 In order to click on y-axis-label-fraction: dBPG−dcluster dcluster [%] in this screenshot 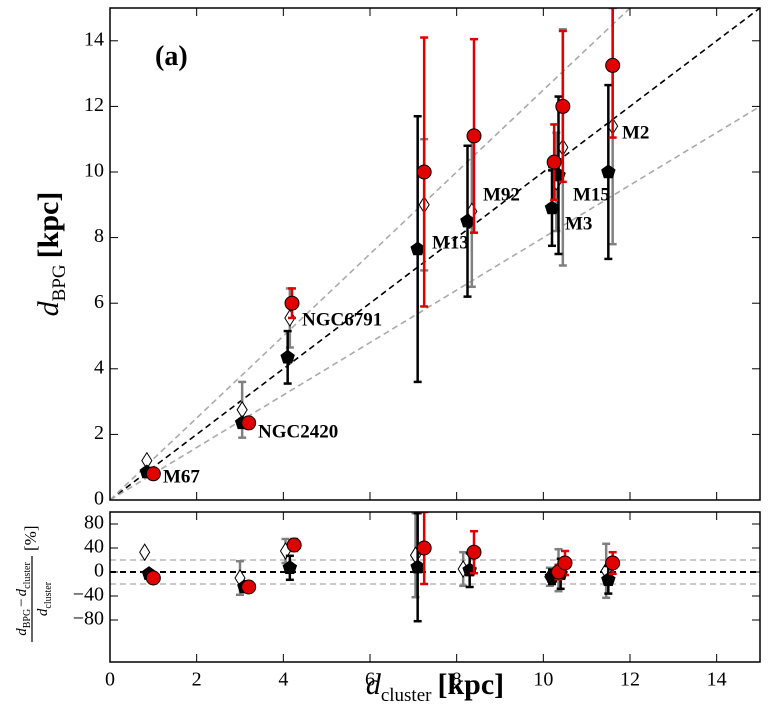, I will do `click(34, 584)`.